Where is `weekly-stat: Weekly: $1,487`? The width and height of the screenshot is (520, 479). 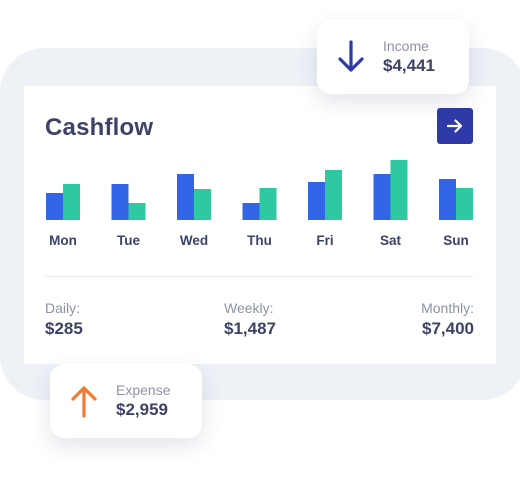
weekly-stat: Weekly: $1,487 is located at coordinates (250, 319).